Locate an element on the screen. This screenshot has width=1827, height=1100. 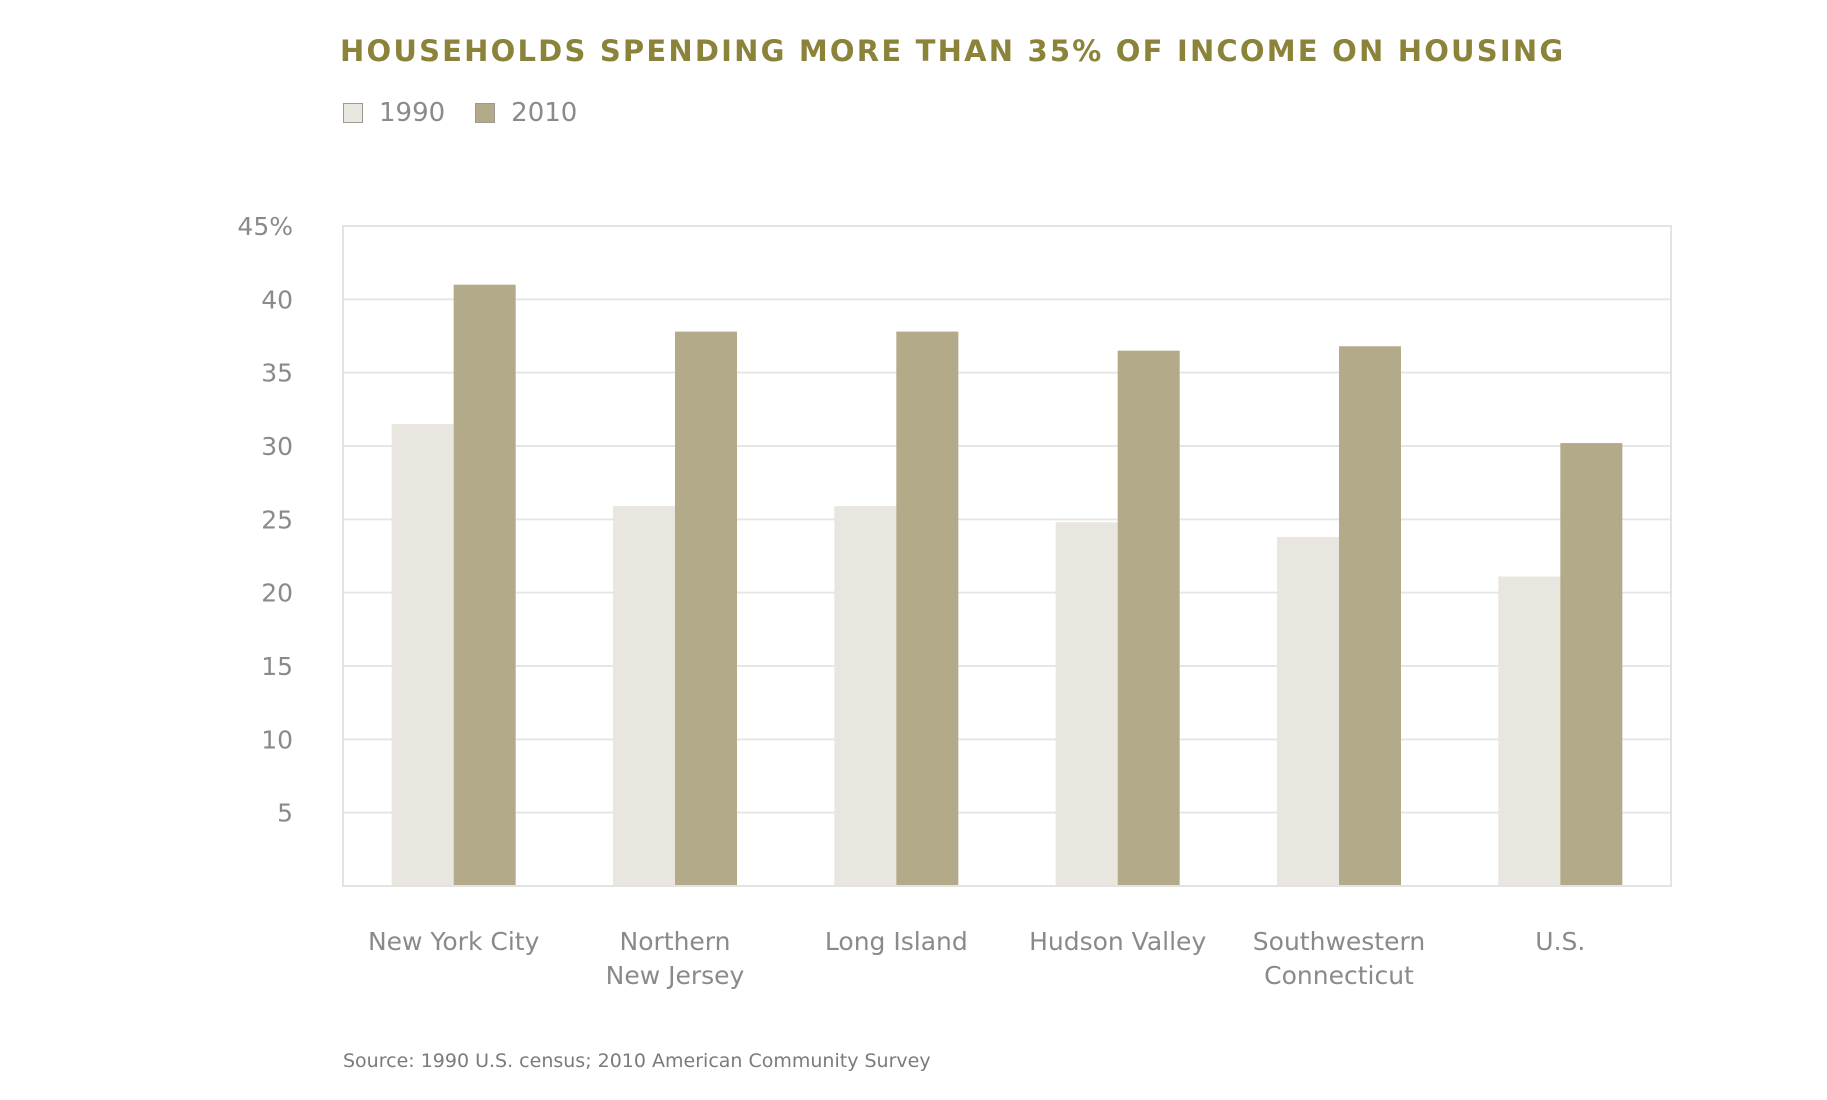
x-tick-label-1-0: Northern is located at coordinates (675, 941).